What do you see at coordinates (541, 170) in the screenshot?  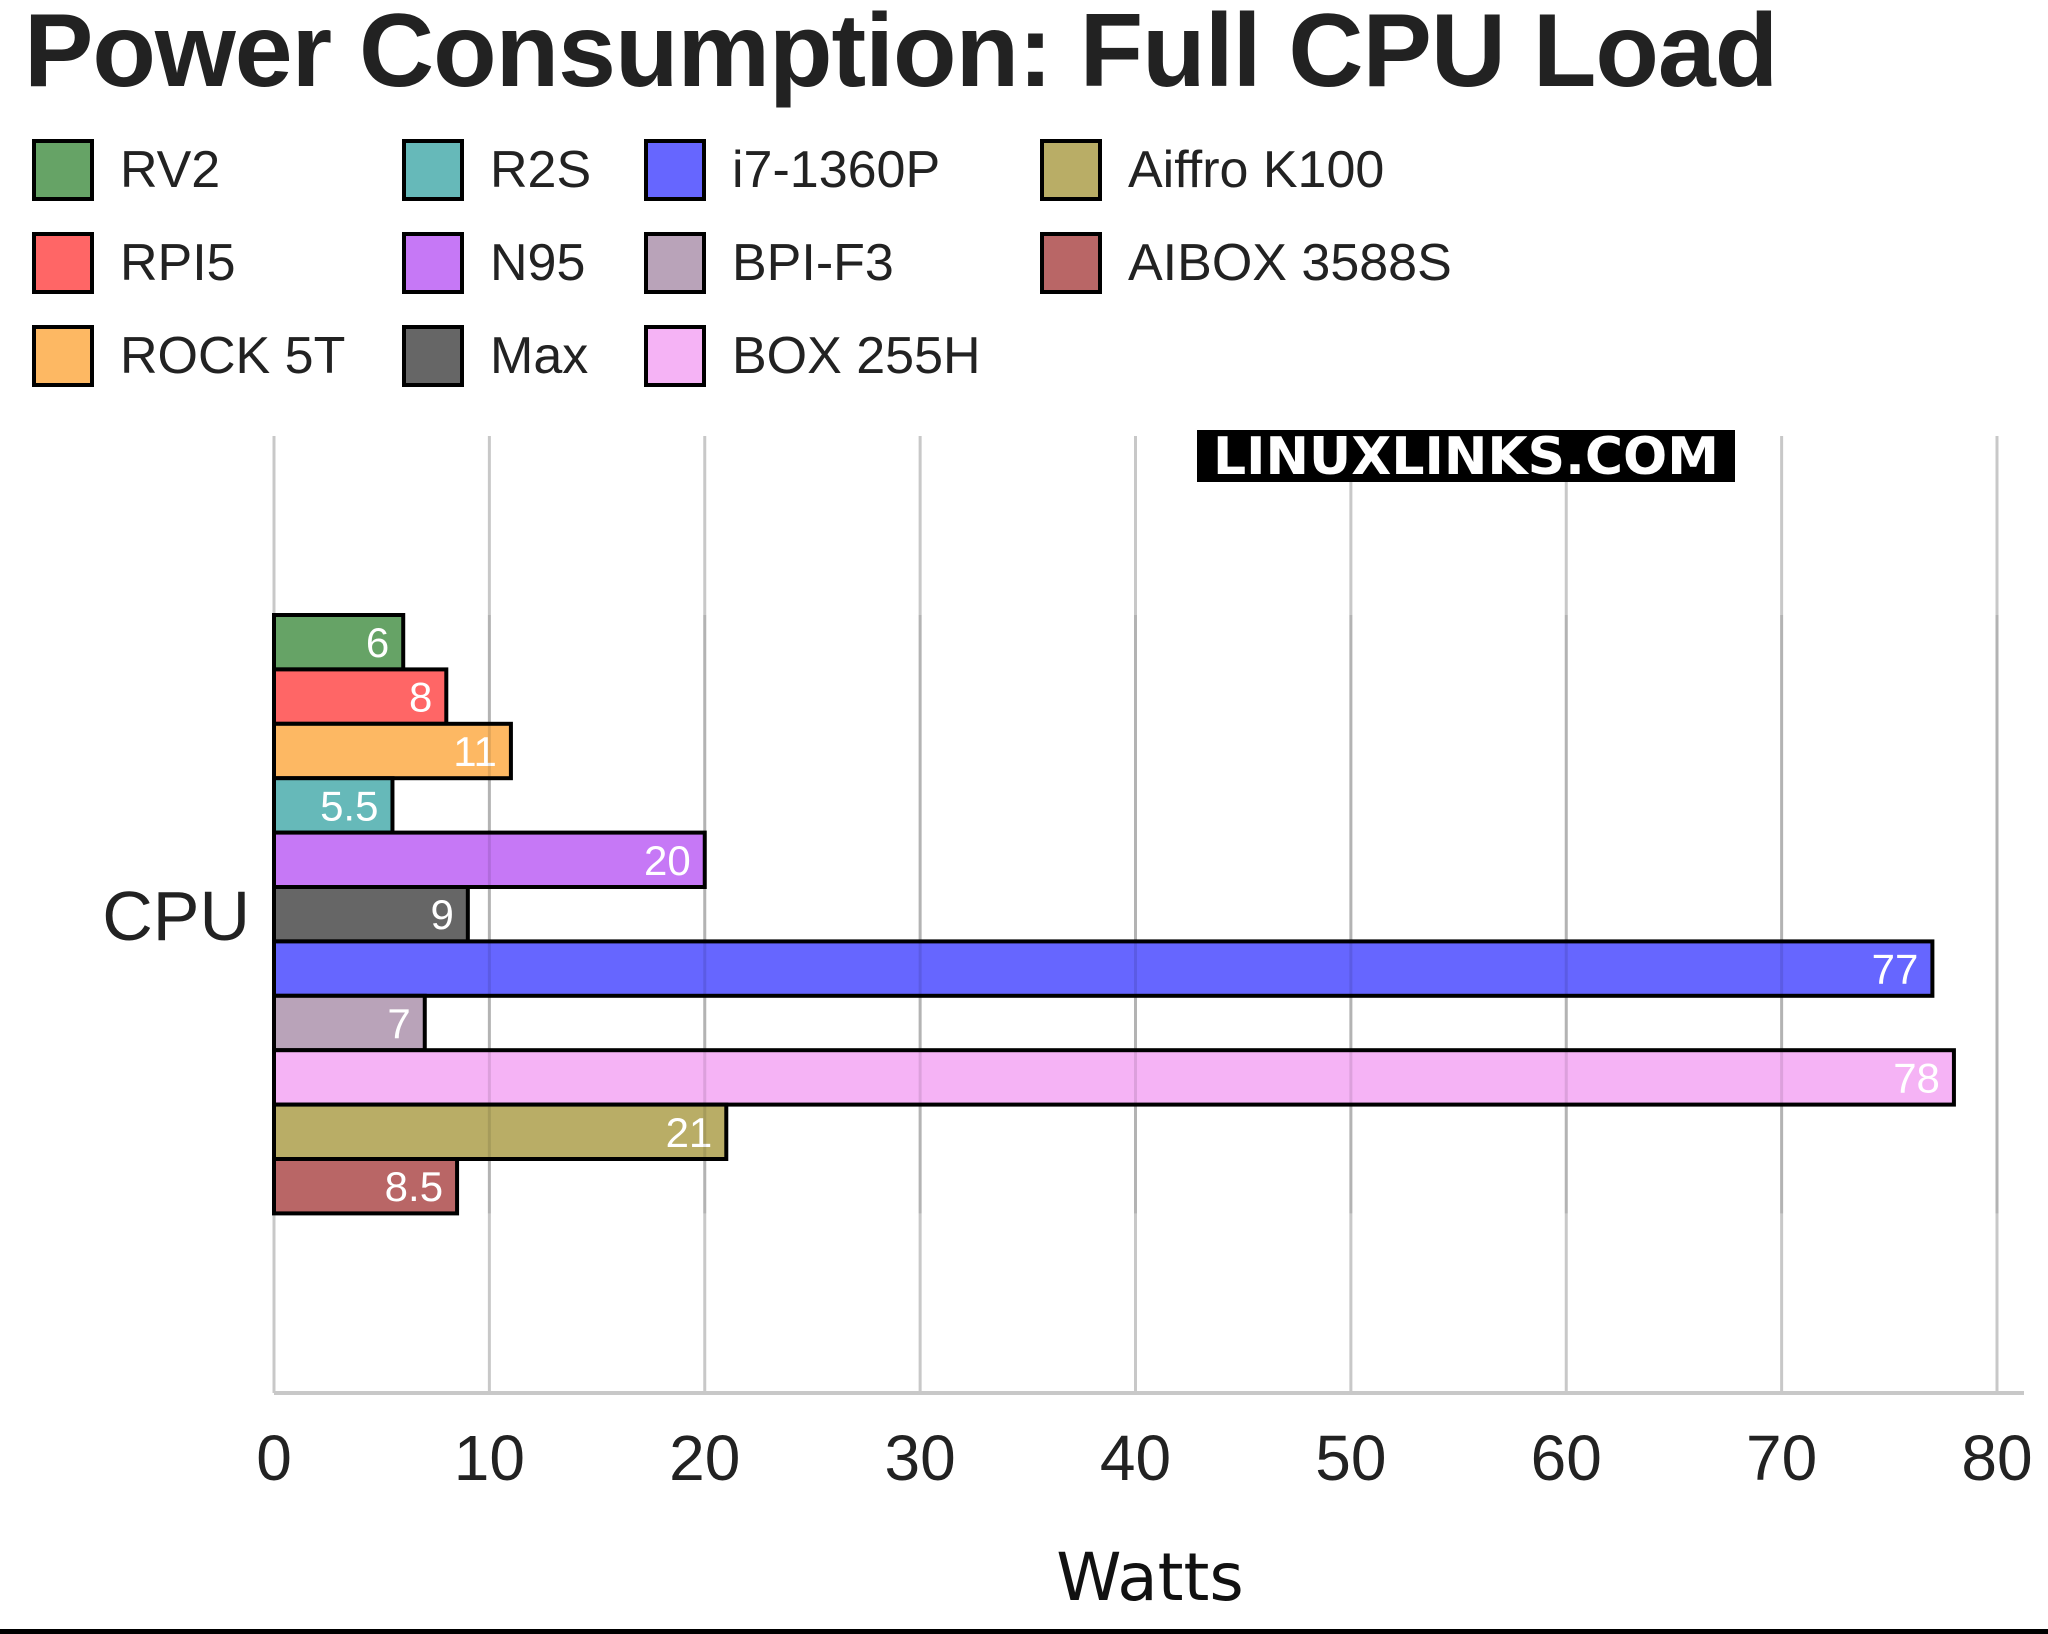 I see `legend-label: R2S` at bounding box center [541, 170].